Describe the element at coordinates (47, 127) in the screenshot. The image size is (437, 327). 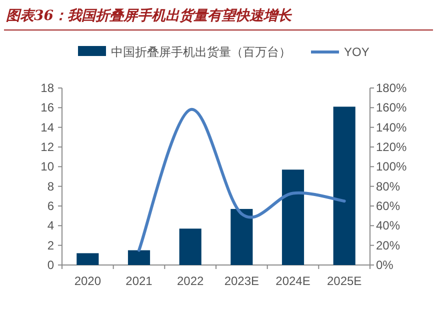
I see `y-tick-label: 14` at that location.